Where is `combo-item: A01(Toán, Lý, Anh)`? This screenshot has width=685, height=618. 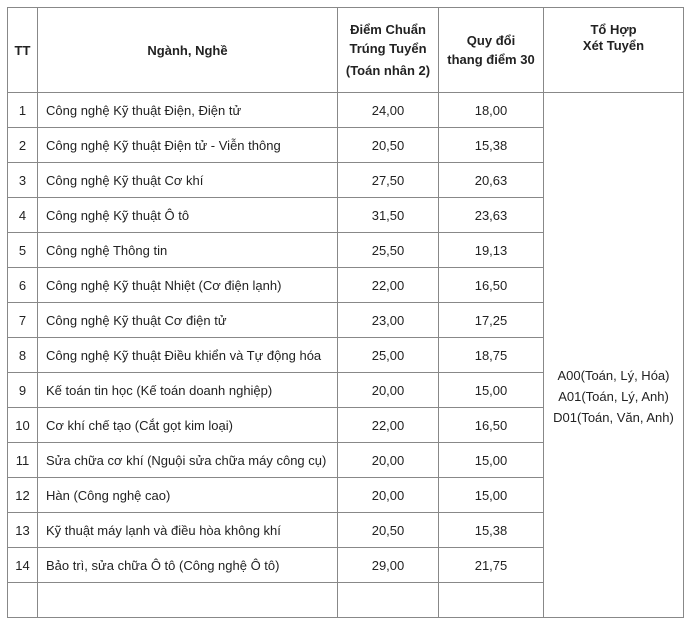
combo-item: A01(Toán, Lý, Anh) is located at coordinates (613, 396).